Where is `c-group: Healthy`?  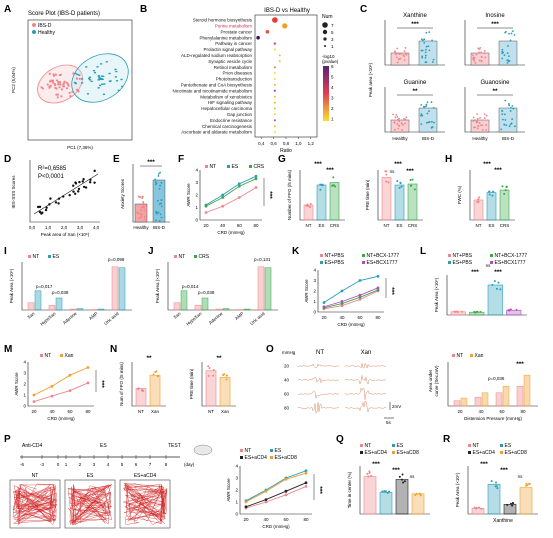 c-group: Healthy is located at coordinates (480, 138).